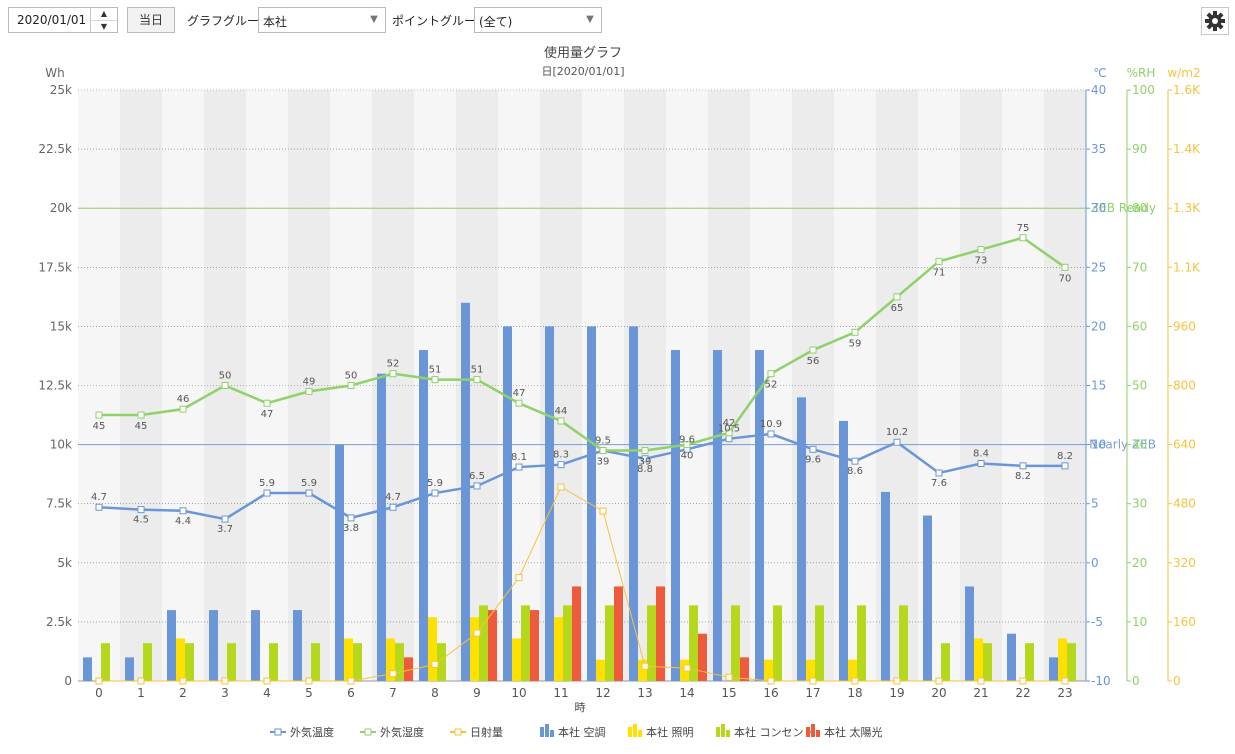 The height and width of the screenshot is (754, 1235). I want to click on x-tick-label: 15, so click(728, 693).